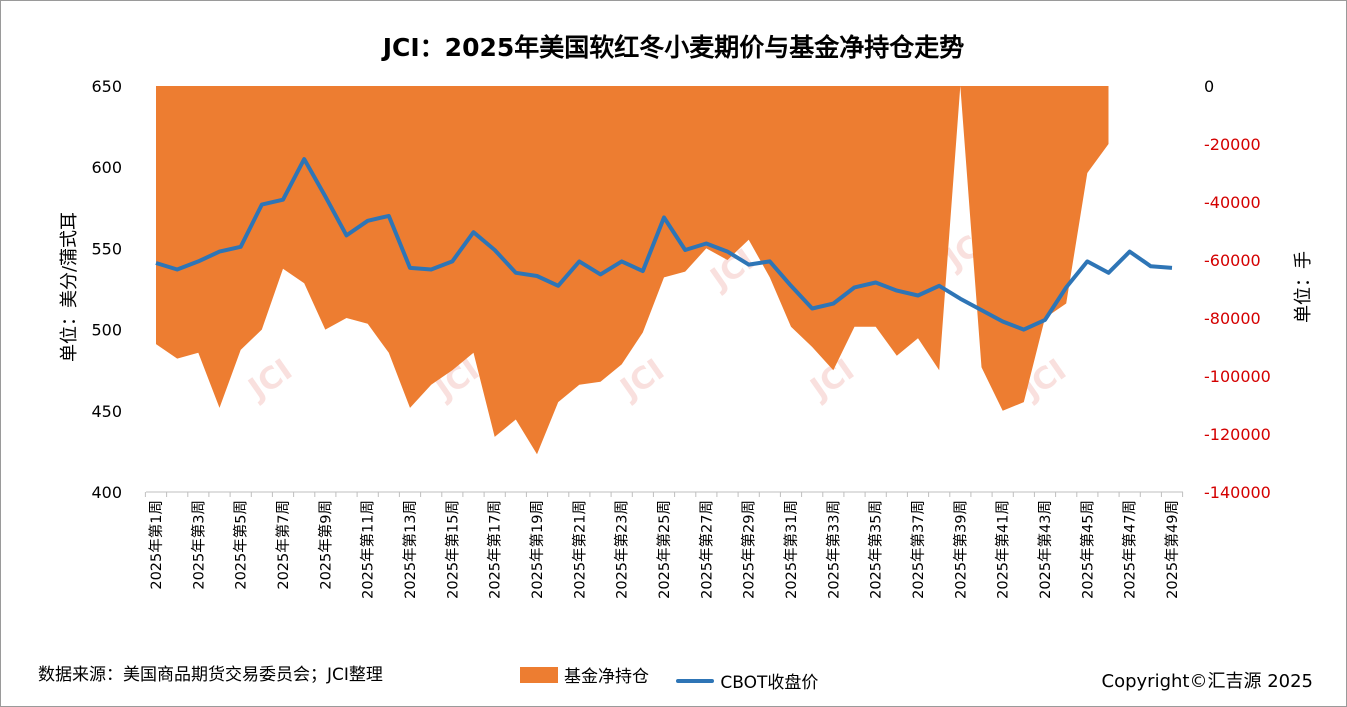  I want to click on x-tick-label: 2025年第27周, so click(706, 549).